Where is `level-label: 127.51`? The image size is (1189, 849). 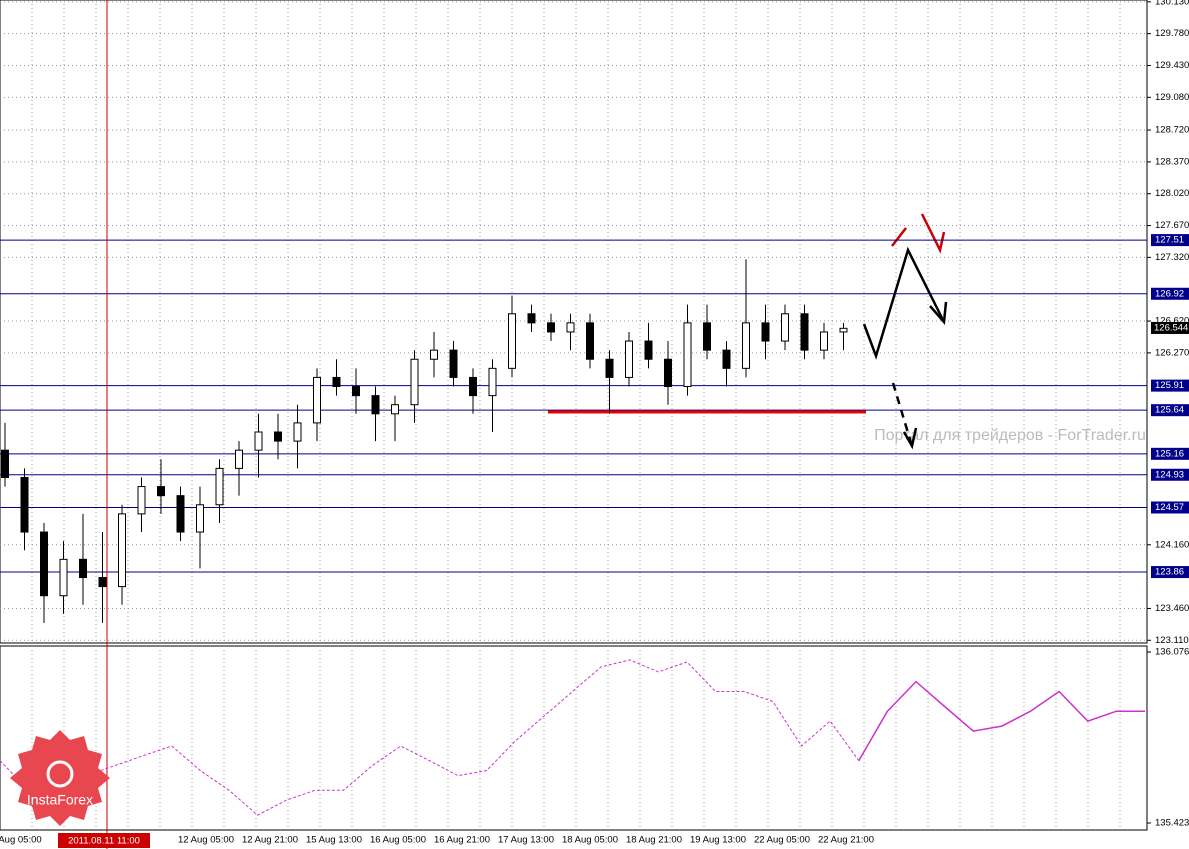
level-label: 127.51 is located at coordinates (1169, 240).